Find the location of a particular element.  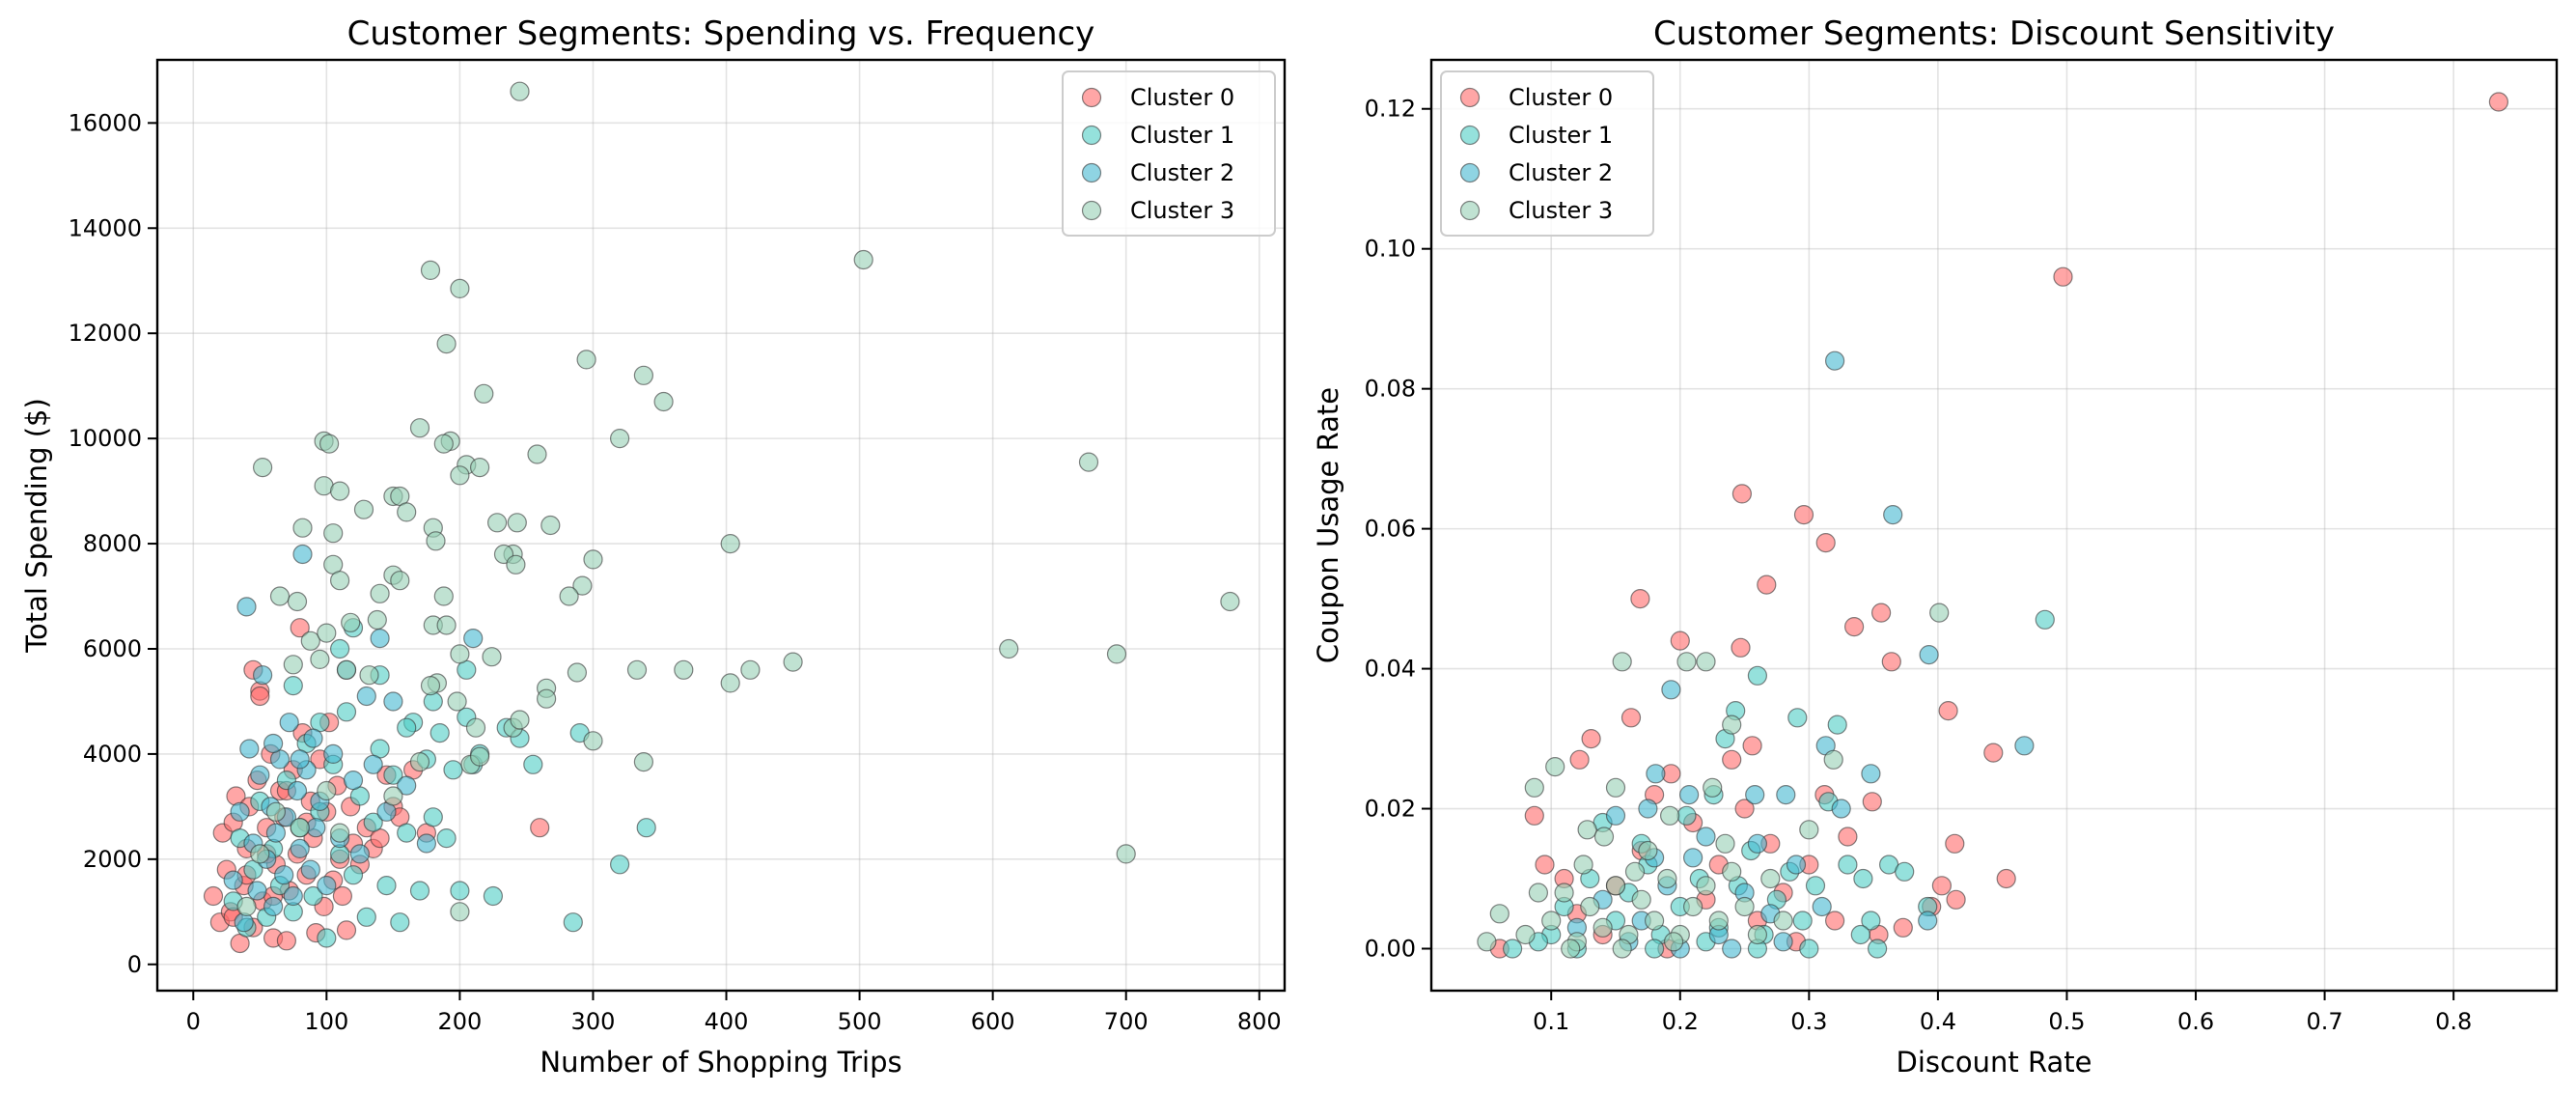

x-tick-label: 0.2 is located at coordinates (1680, 1021).